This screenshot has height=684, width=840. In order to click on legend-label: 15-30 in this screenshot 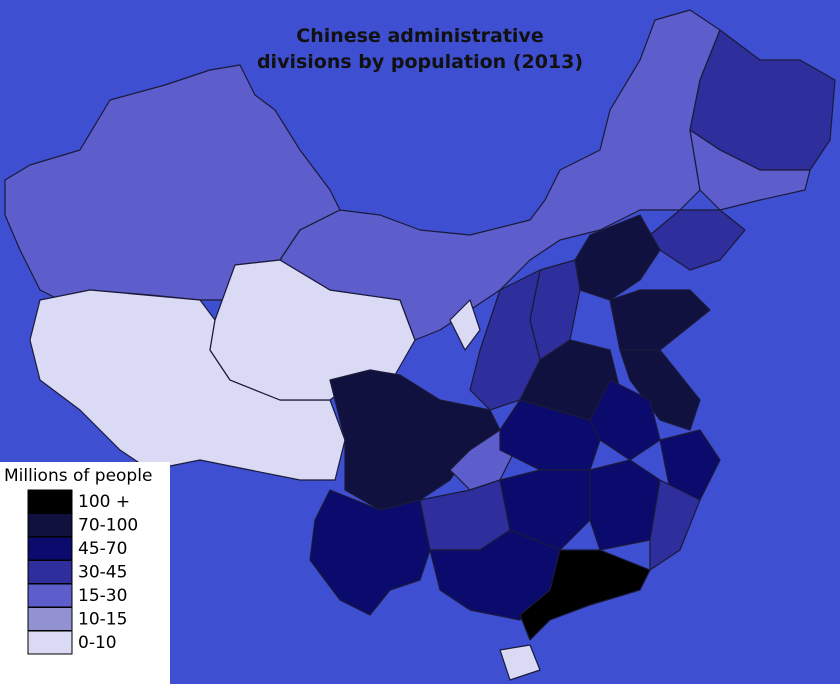, I will do `click(102, 596)`.